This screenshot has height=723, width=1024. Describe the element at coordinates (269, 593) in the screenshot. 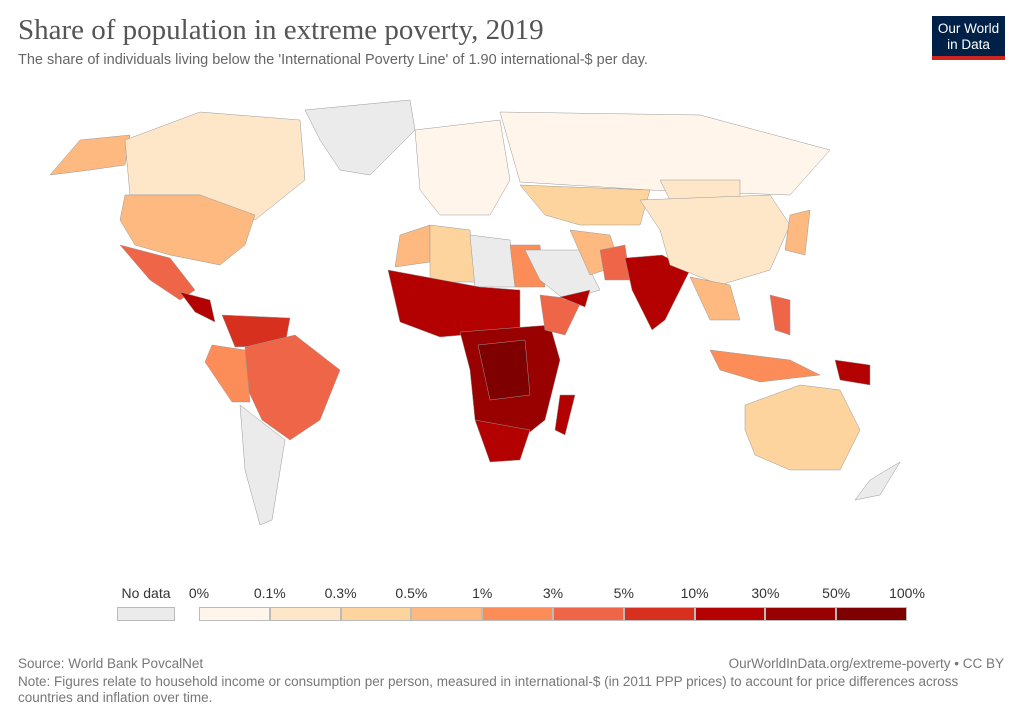

I see `legend-tick-label: 0.1%` at that location.